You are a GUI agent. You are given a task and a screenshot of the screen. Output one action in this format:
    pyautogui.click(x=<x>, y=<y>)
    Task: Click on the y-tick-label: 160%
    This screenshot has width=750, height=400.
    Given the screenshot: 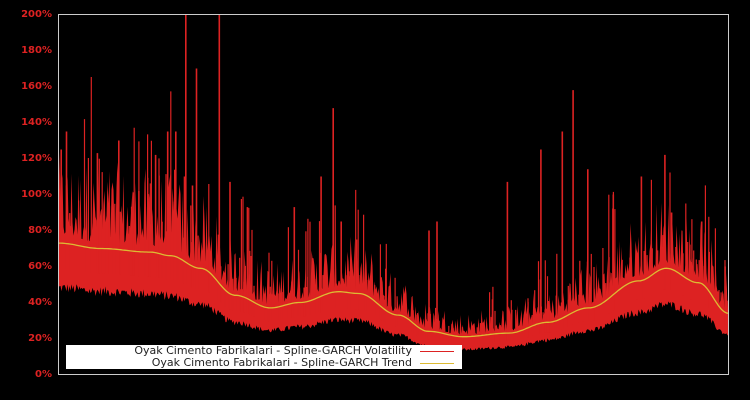 What is the action you would take?
    pyautogui.click(x=36, y=86)
    